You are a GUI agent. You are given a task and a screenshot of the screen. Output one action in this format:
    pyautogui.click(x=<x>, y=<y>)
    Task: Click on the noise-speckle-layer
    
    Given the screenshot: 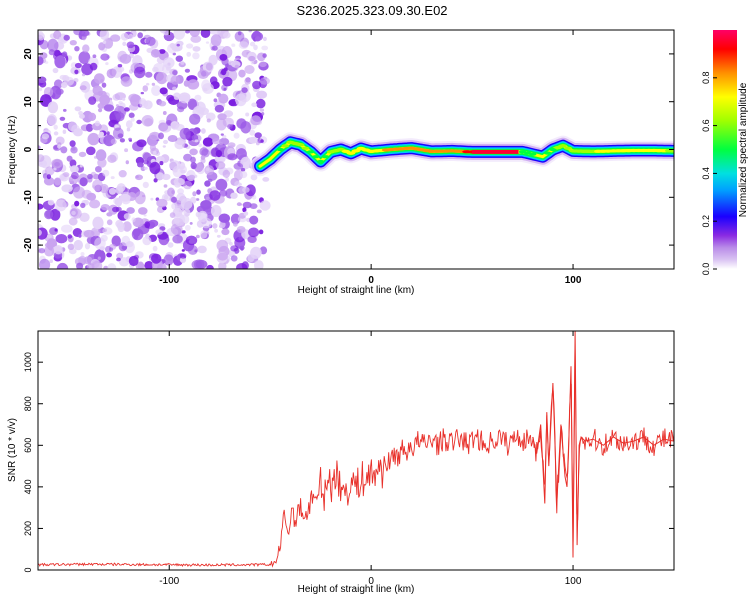 What is the action you would take?
    pyautogui.click(x=154, y=149)
    